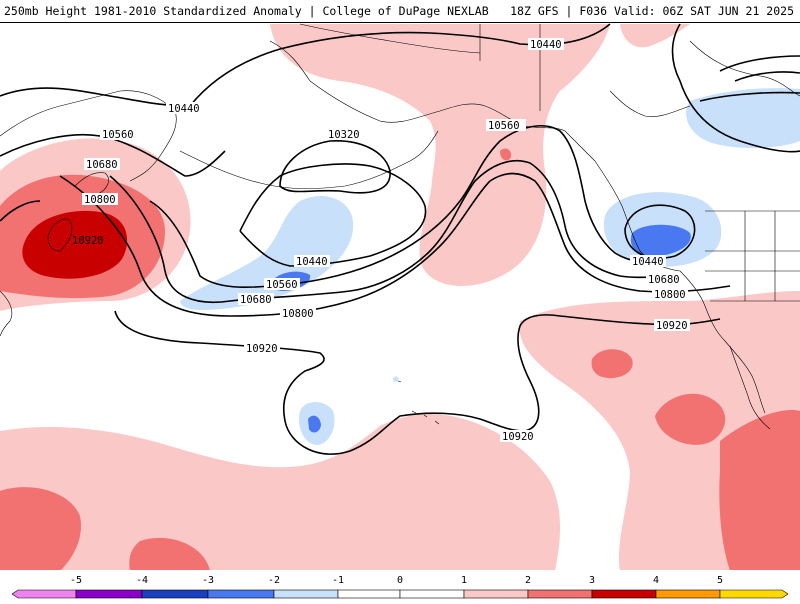  What do you see at coordinates (109, 594) in the screenshot?
I see `swatch-m4` at bounding box center [109, 594].